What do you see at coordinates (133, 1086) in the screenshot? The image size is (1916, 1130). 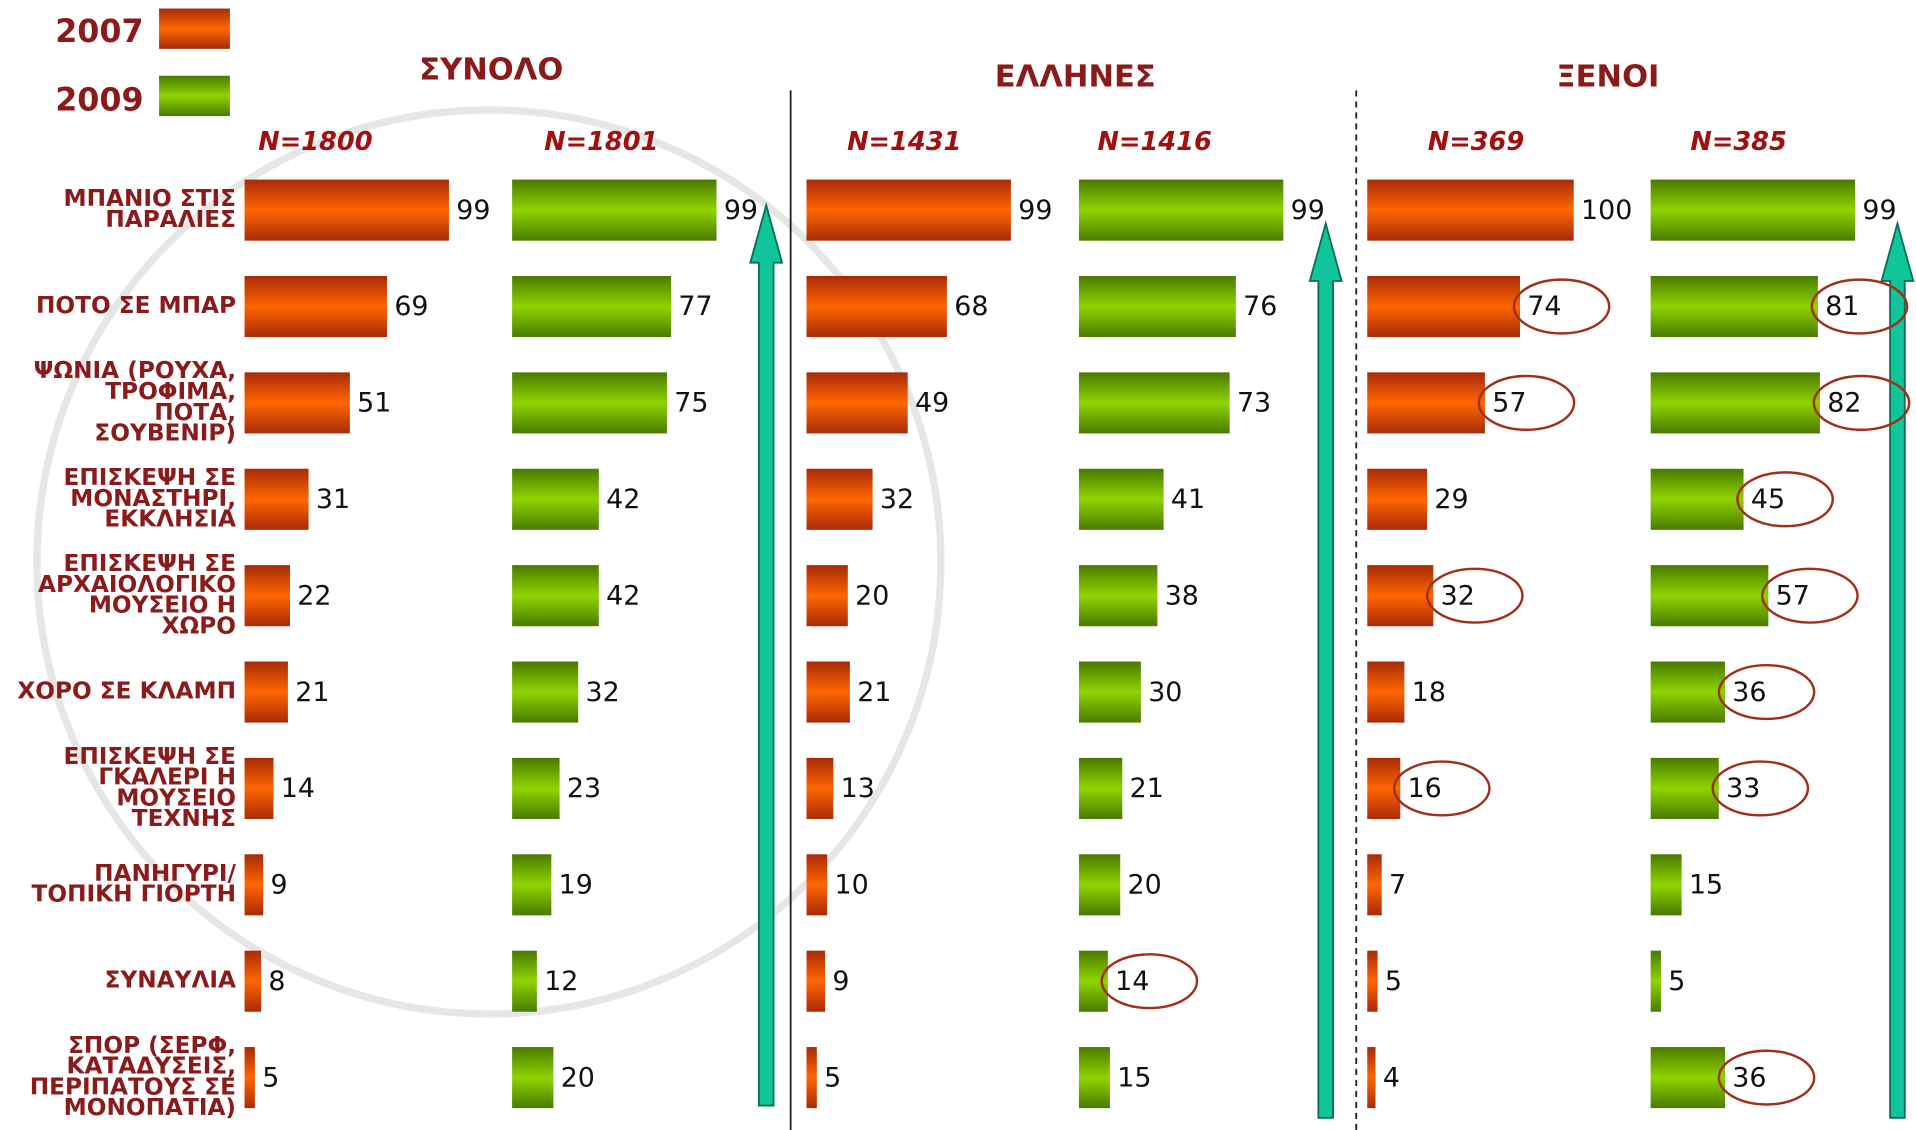 I see `category-label: ΠΕΡΙΠΑΤΟΥΣ ΣΕ` at bounding box center [133, 1086].